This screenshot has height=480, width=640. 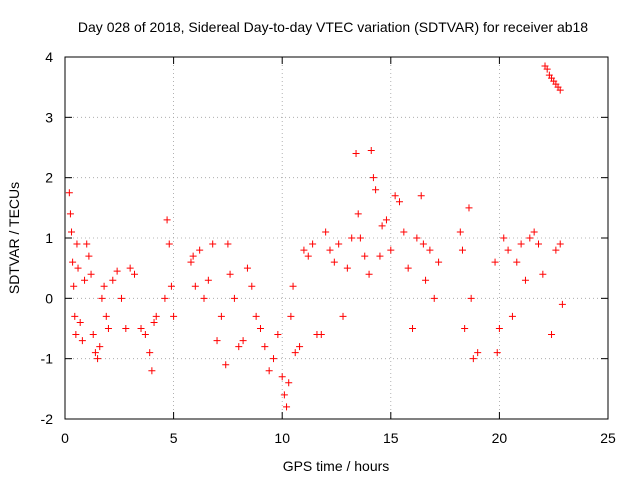 What do you see at coordinates (49, 238) in the screenshot?
I see `y-tick-label: 1` at bounding box center [49, 238].